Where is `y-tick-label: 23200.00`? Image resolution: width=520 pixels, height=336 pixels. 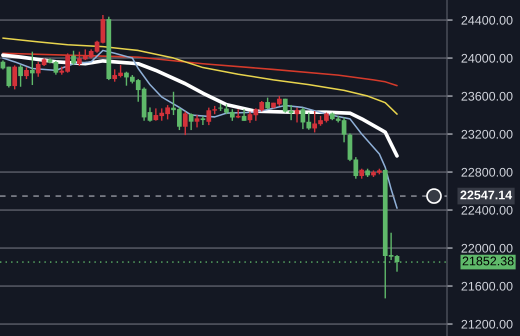 y-tick-label: 23200.00 is located at coordinates (487, 134).